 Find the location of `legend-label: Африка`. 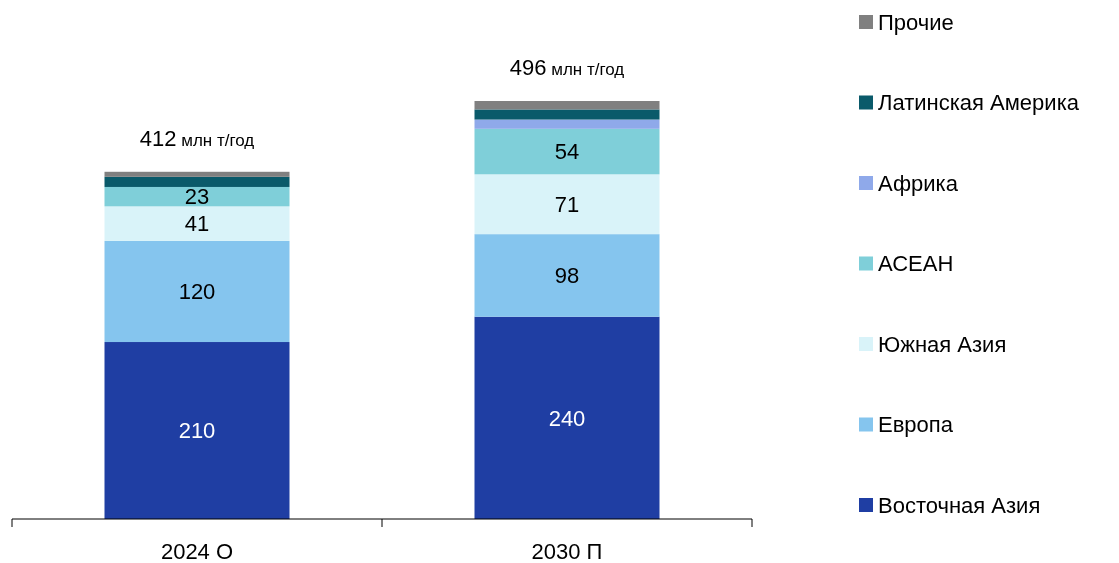

legend-label: Африка is located at coordinates (918, 183).